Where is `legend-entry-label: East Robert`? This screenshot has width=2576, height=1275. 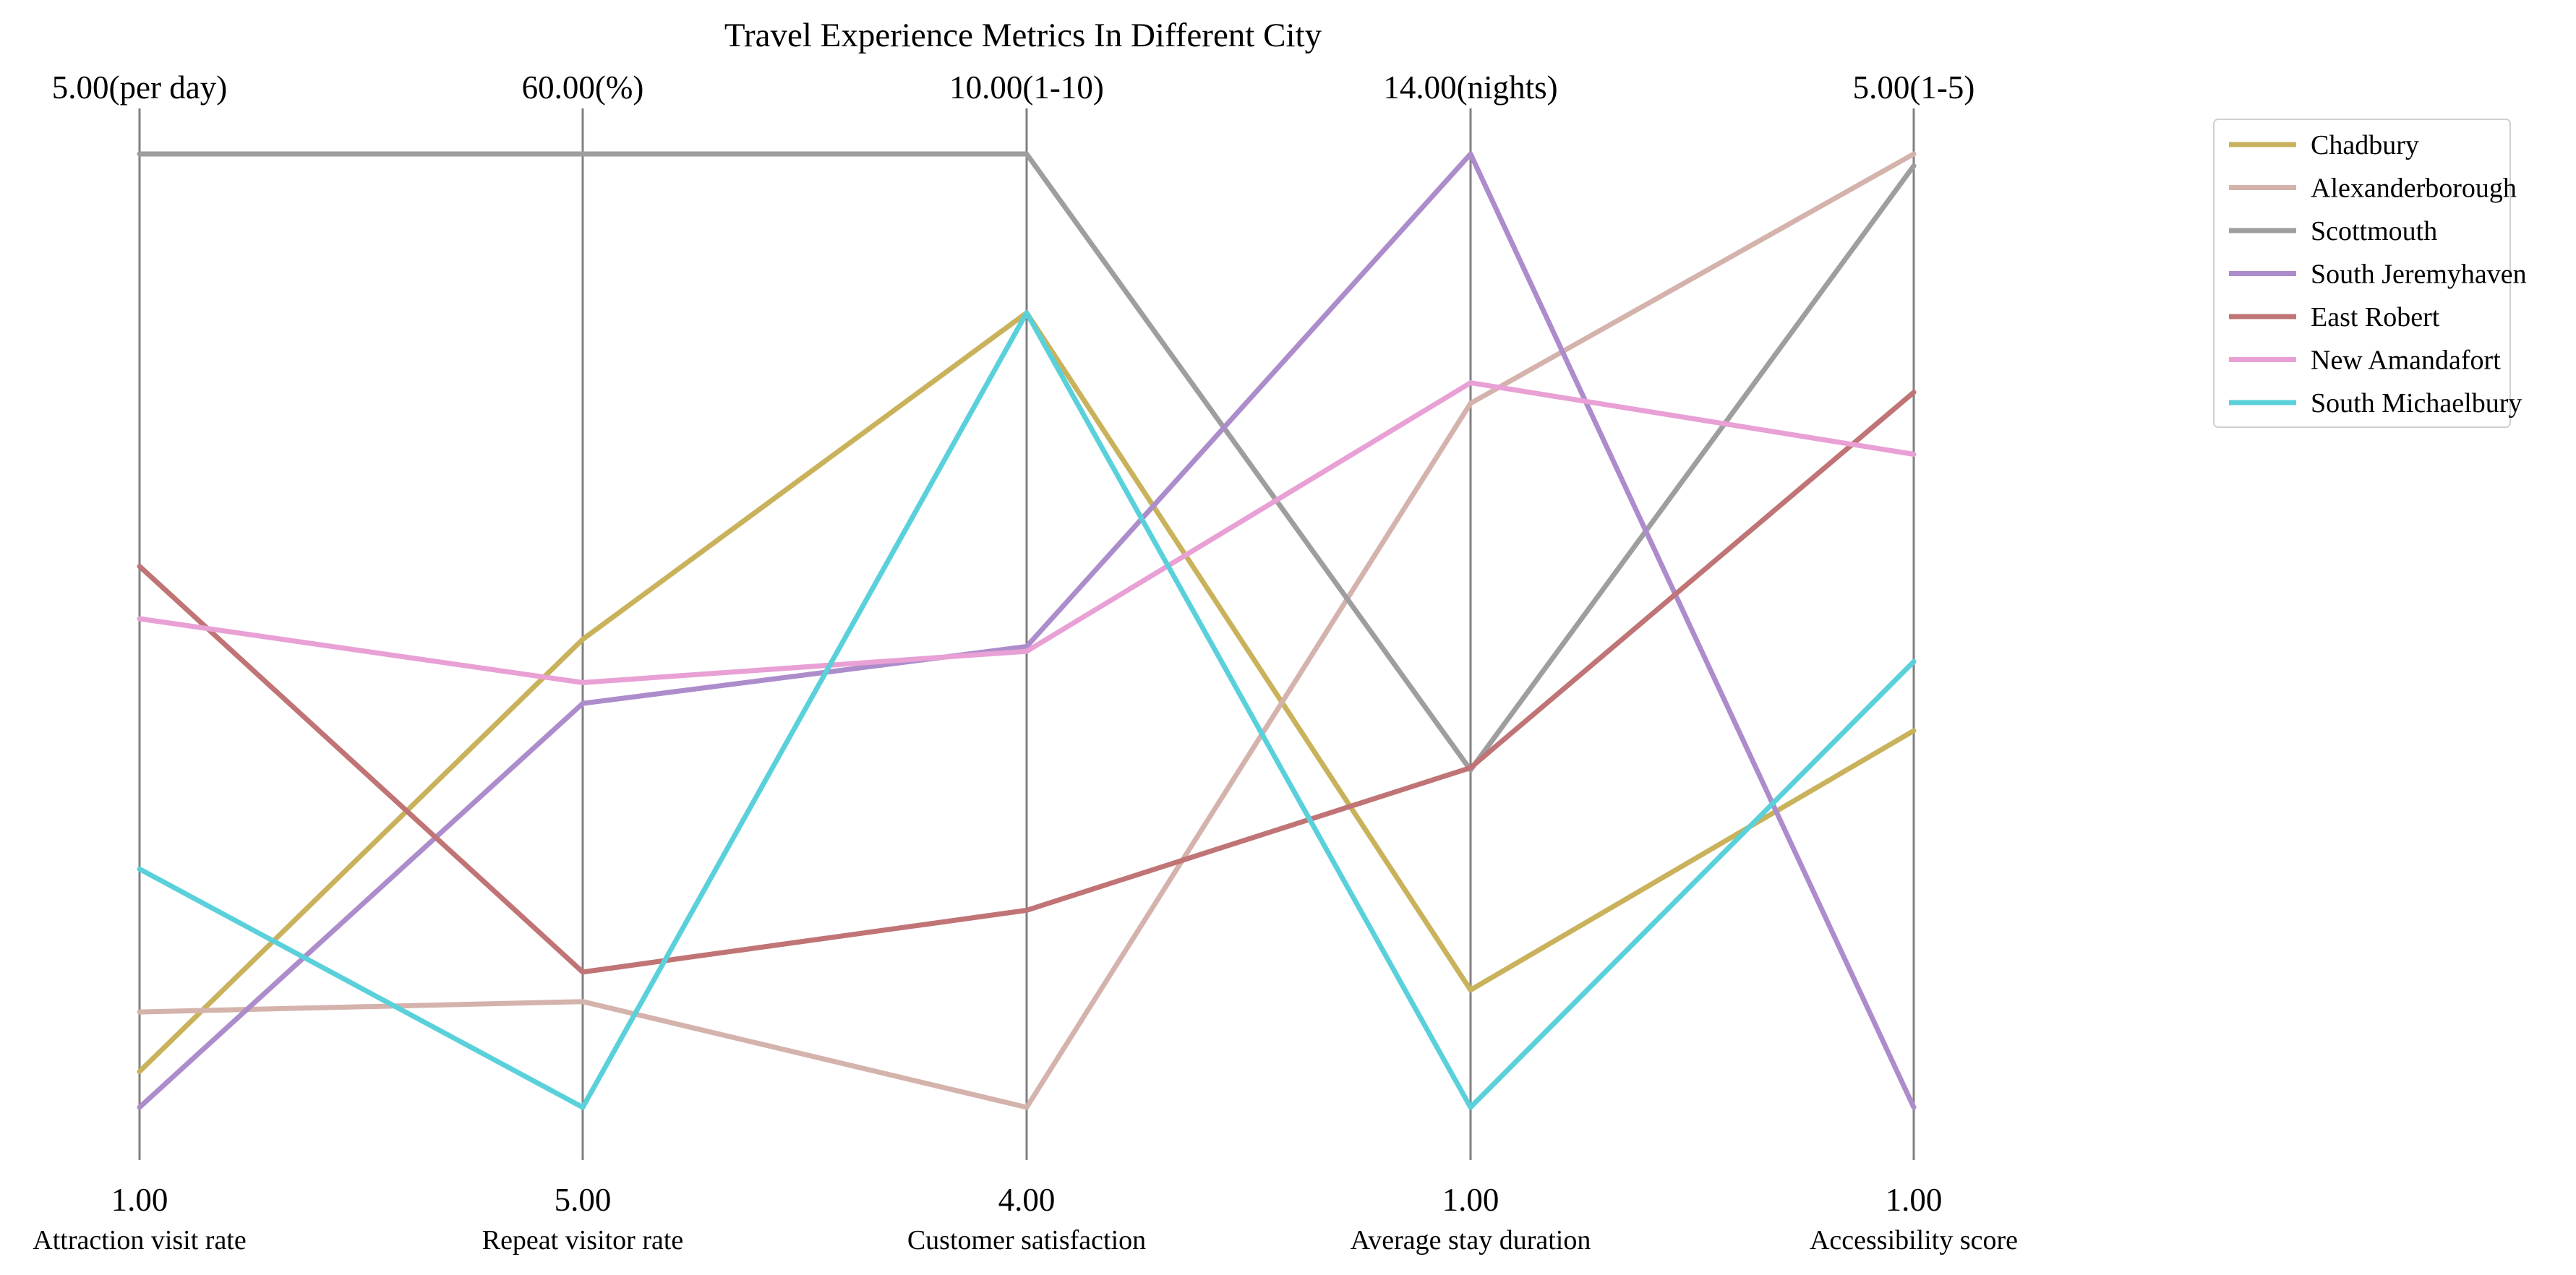 legend-entry-label: East Robert is located at coordinates (2375, 317).